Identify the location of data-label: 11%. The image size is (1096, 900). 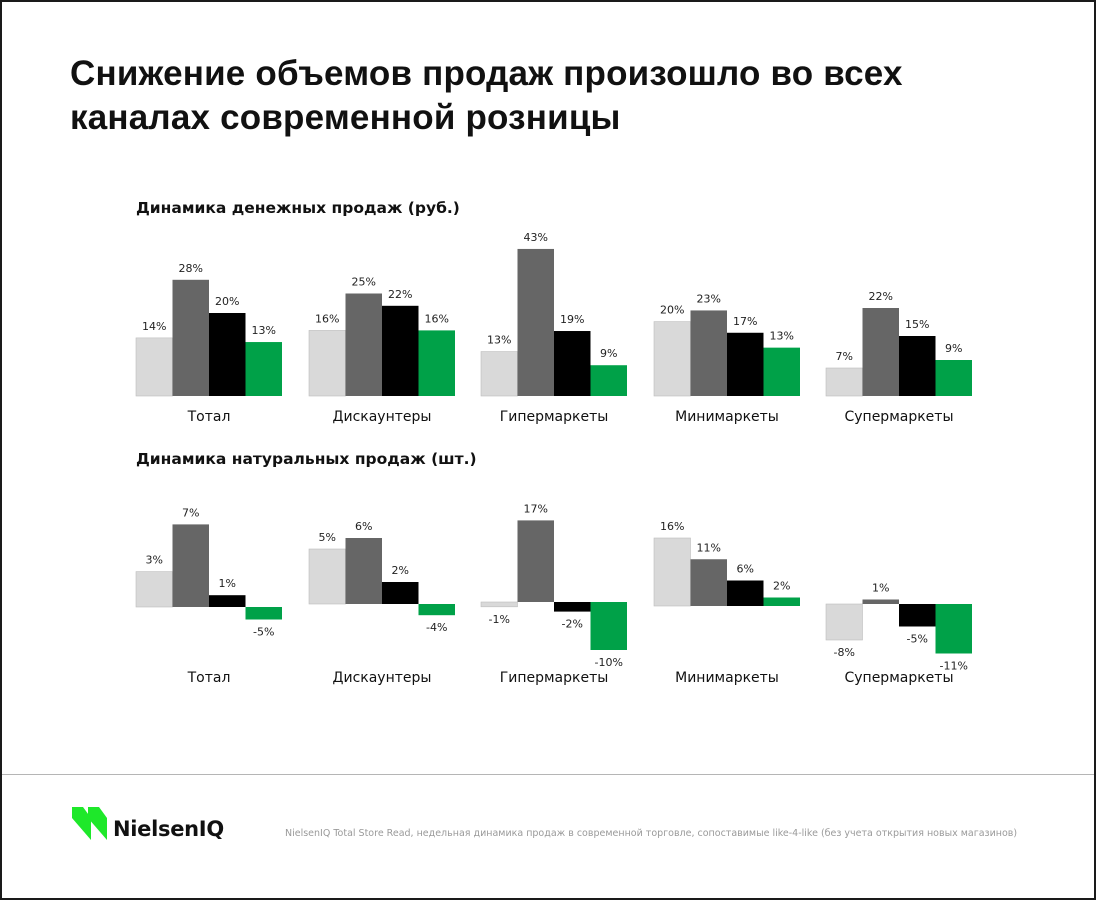
(709, 547).